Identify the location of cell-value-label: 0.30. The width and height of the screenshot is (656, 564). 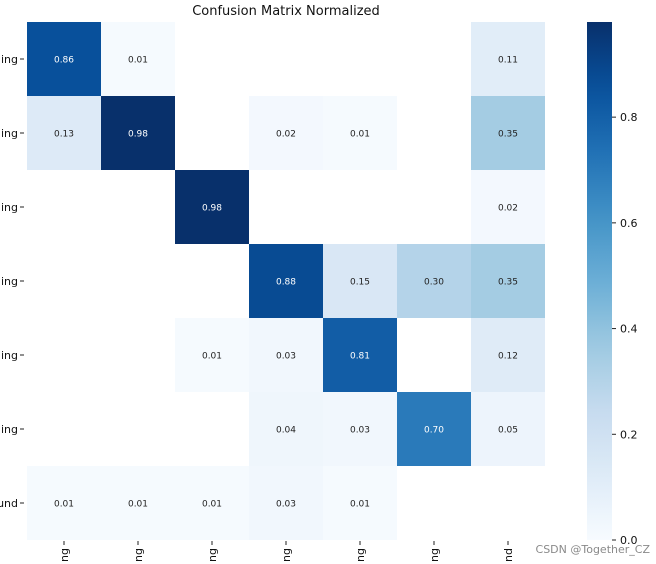
(434, 283).